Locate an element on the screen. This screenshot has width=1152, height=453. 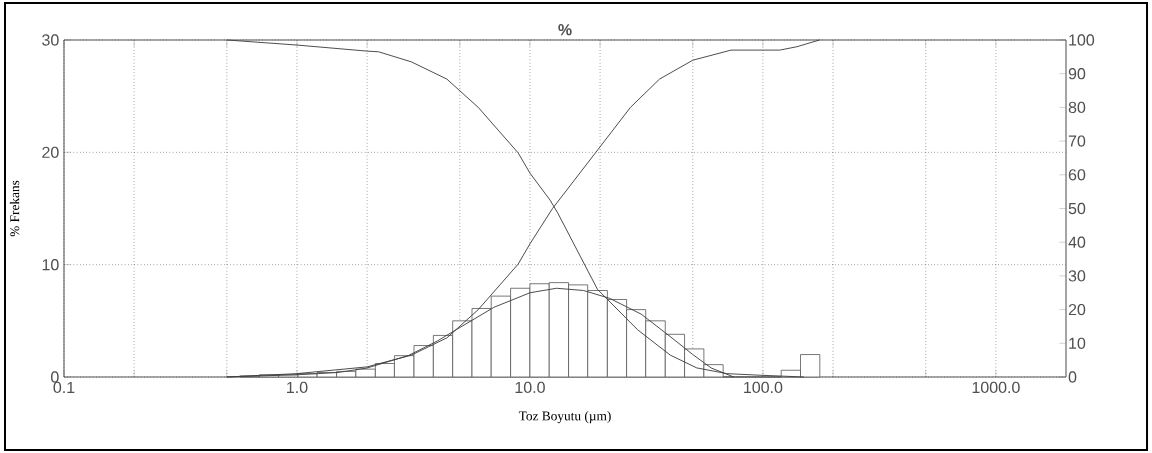
x-tick-label: 0.1 is located at coordinates (64, 387).